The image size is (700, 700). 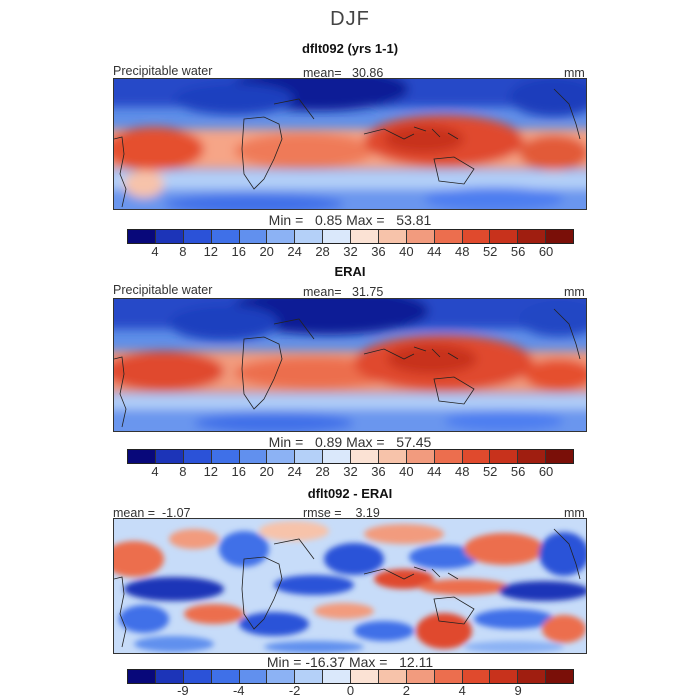 I want to click on panel-1-minmax: Min = 0.85 Max = 53.81, so click(x=350, y=220).